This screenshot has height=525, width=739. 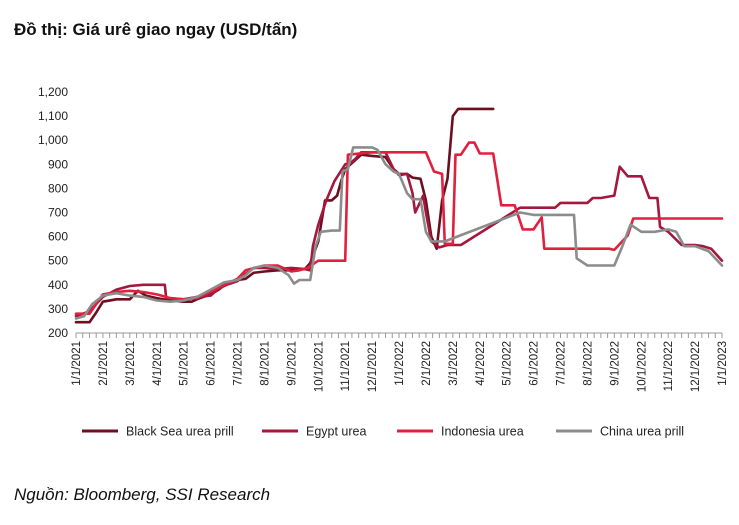 I want to click on y-tick-label: 600, so click(x=58, y=237).